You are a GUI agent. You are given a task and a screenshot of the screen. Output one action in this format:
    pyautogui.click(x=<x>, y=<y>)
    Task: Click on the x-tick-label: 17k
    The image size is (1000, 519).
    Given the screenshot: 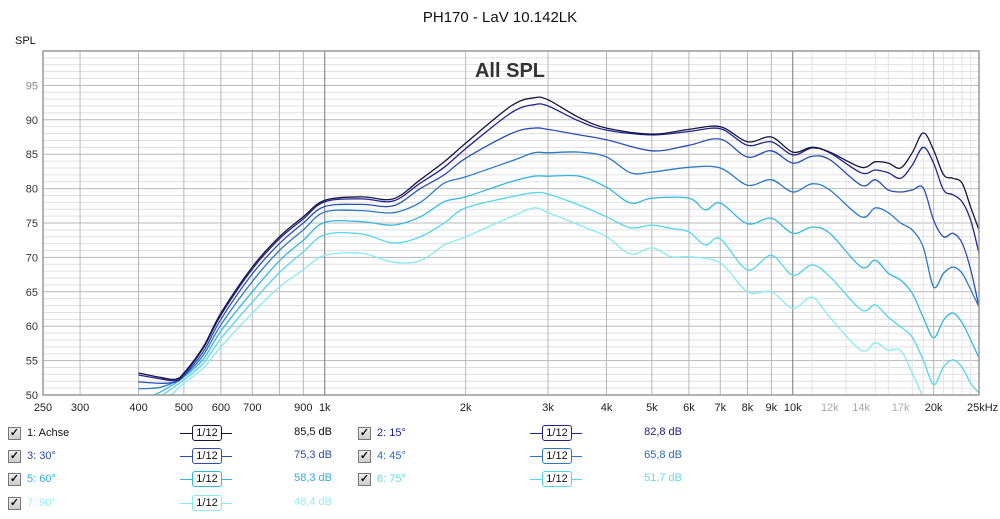 What is the action you would take?
    pyautogui.click(x=901, y=408)
    